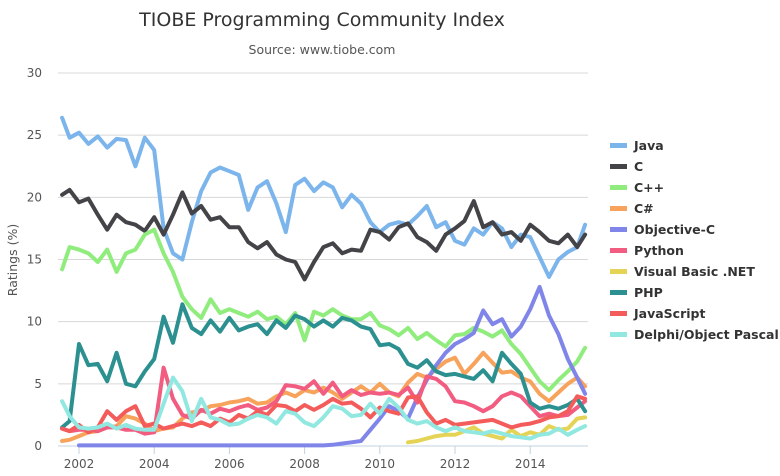 This screenshot has height=476, width=780. I want to click on y-axis-ticks: 0 5 10 15 20 25 30, so click(34, 259).